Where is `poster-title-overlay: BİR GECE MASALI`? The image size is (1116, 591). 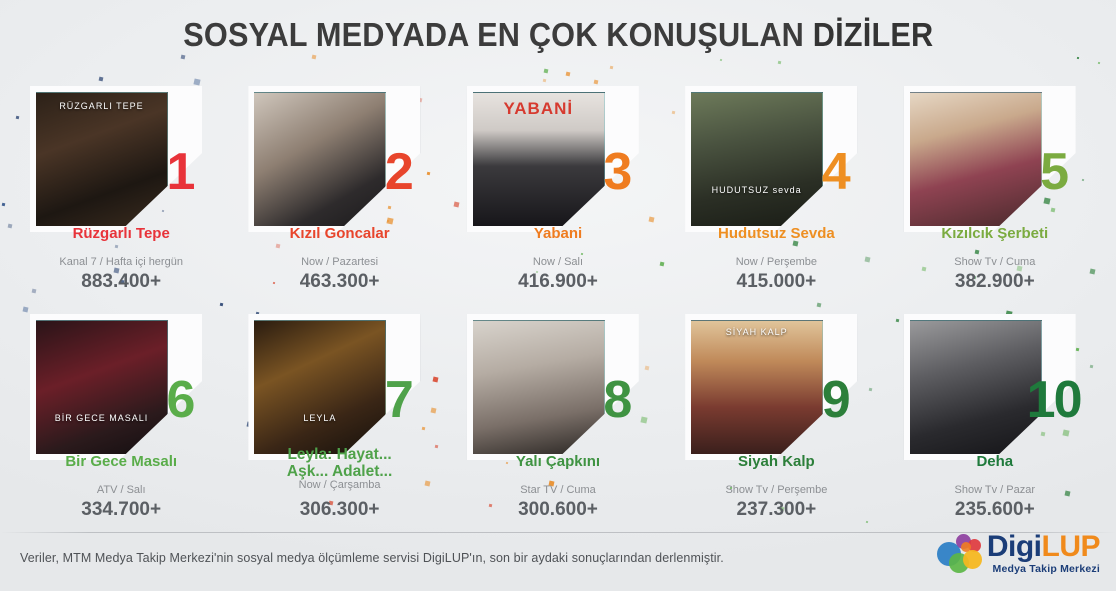
poster-title-overlay: BİR GECE MASALI is located at coordinates (101, 418).